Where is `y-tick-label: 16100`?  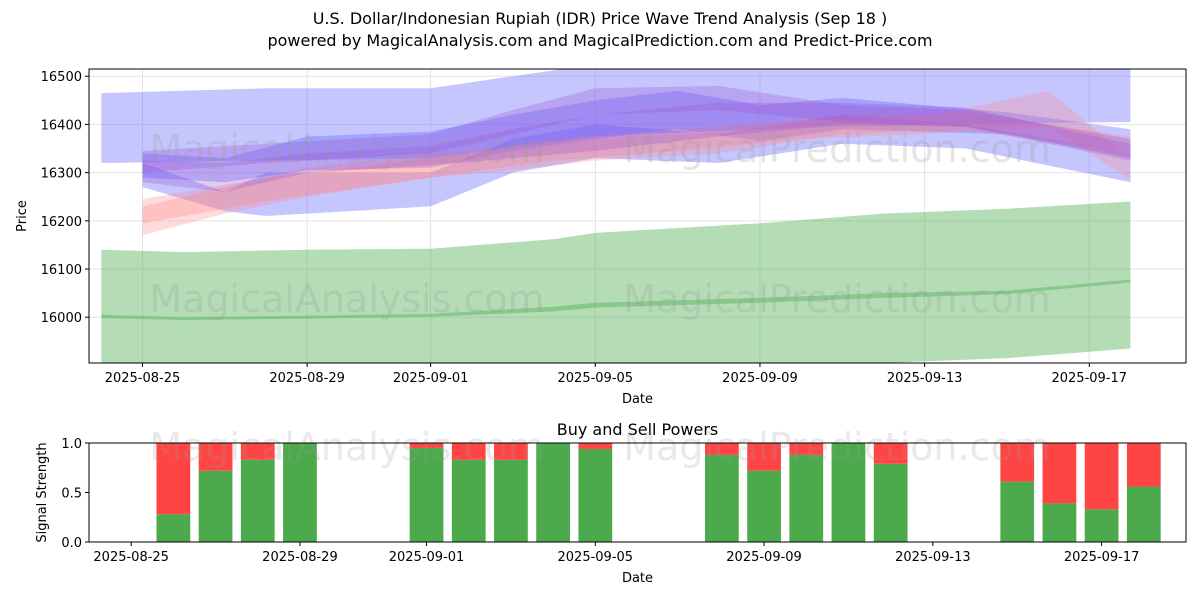
y-tick-label: 16100 is located at coordinates (61, 270).